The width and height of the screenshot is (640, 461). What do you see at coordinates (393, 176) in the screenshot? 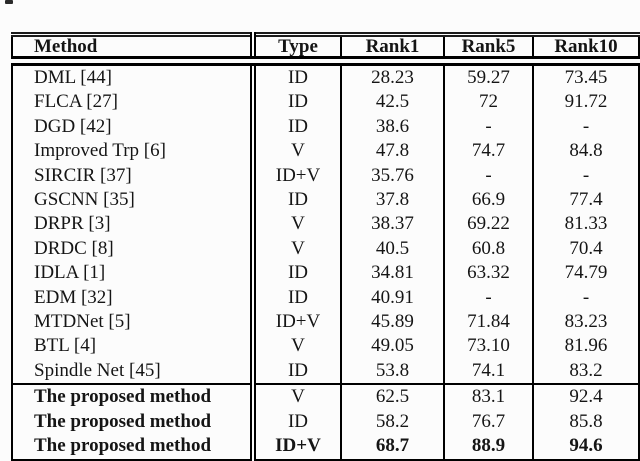
I see `rank1-cell: 35.76` at bounding box center [393, 176].